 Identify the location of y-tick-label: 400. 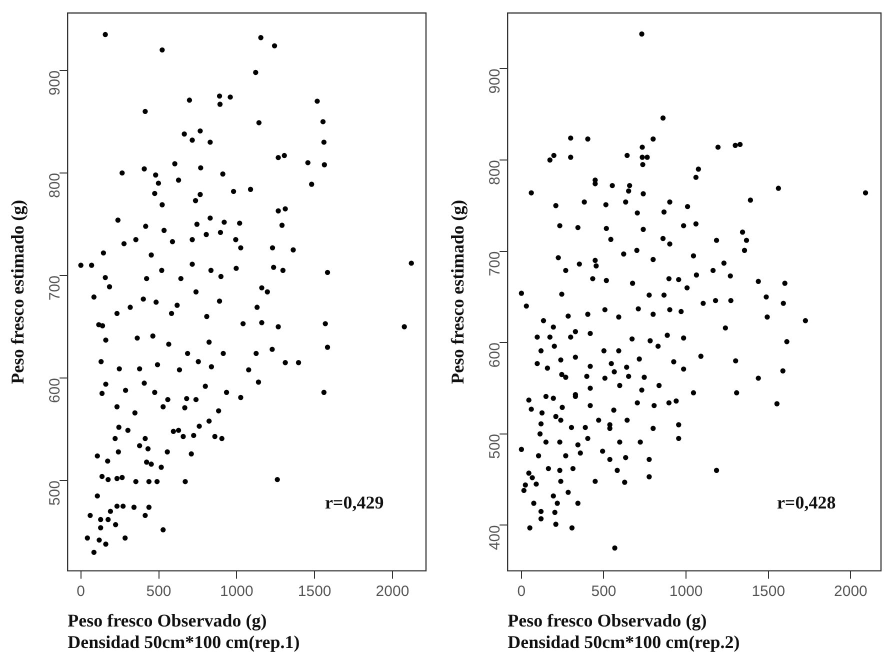
(495, 537).